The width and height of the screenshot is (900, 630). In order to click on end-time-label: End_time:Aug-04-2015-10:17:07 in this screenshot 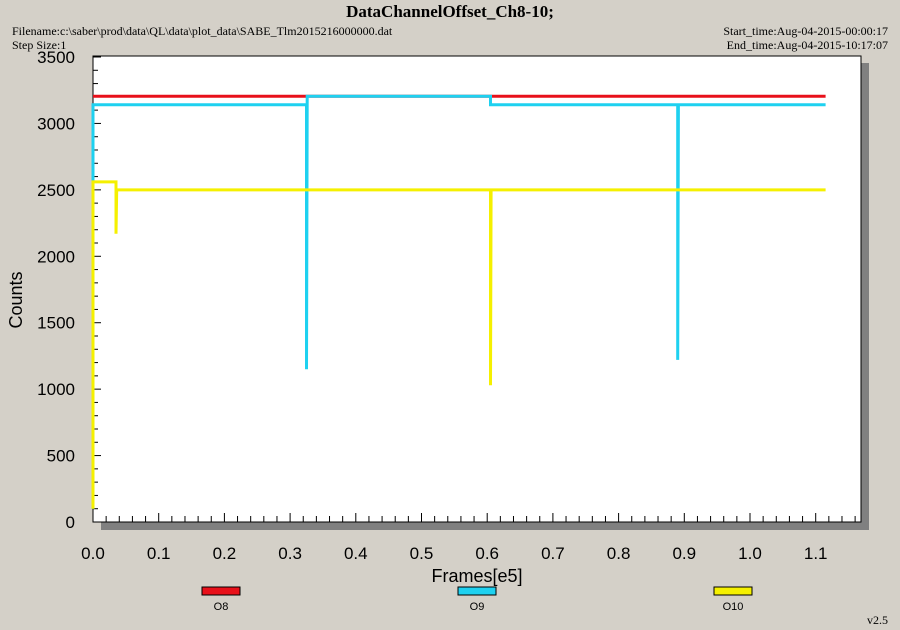, I will do `click(807, 45)`.